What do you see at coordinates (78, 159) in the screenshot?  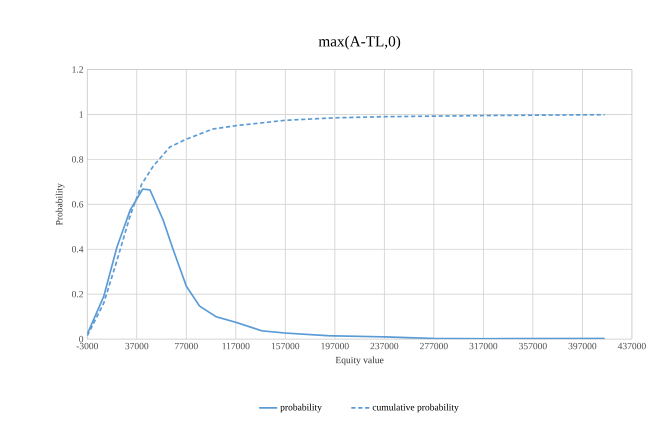 I see `y-tick-label: 0.8` at bounding box center [78, 159].